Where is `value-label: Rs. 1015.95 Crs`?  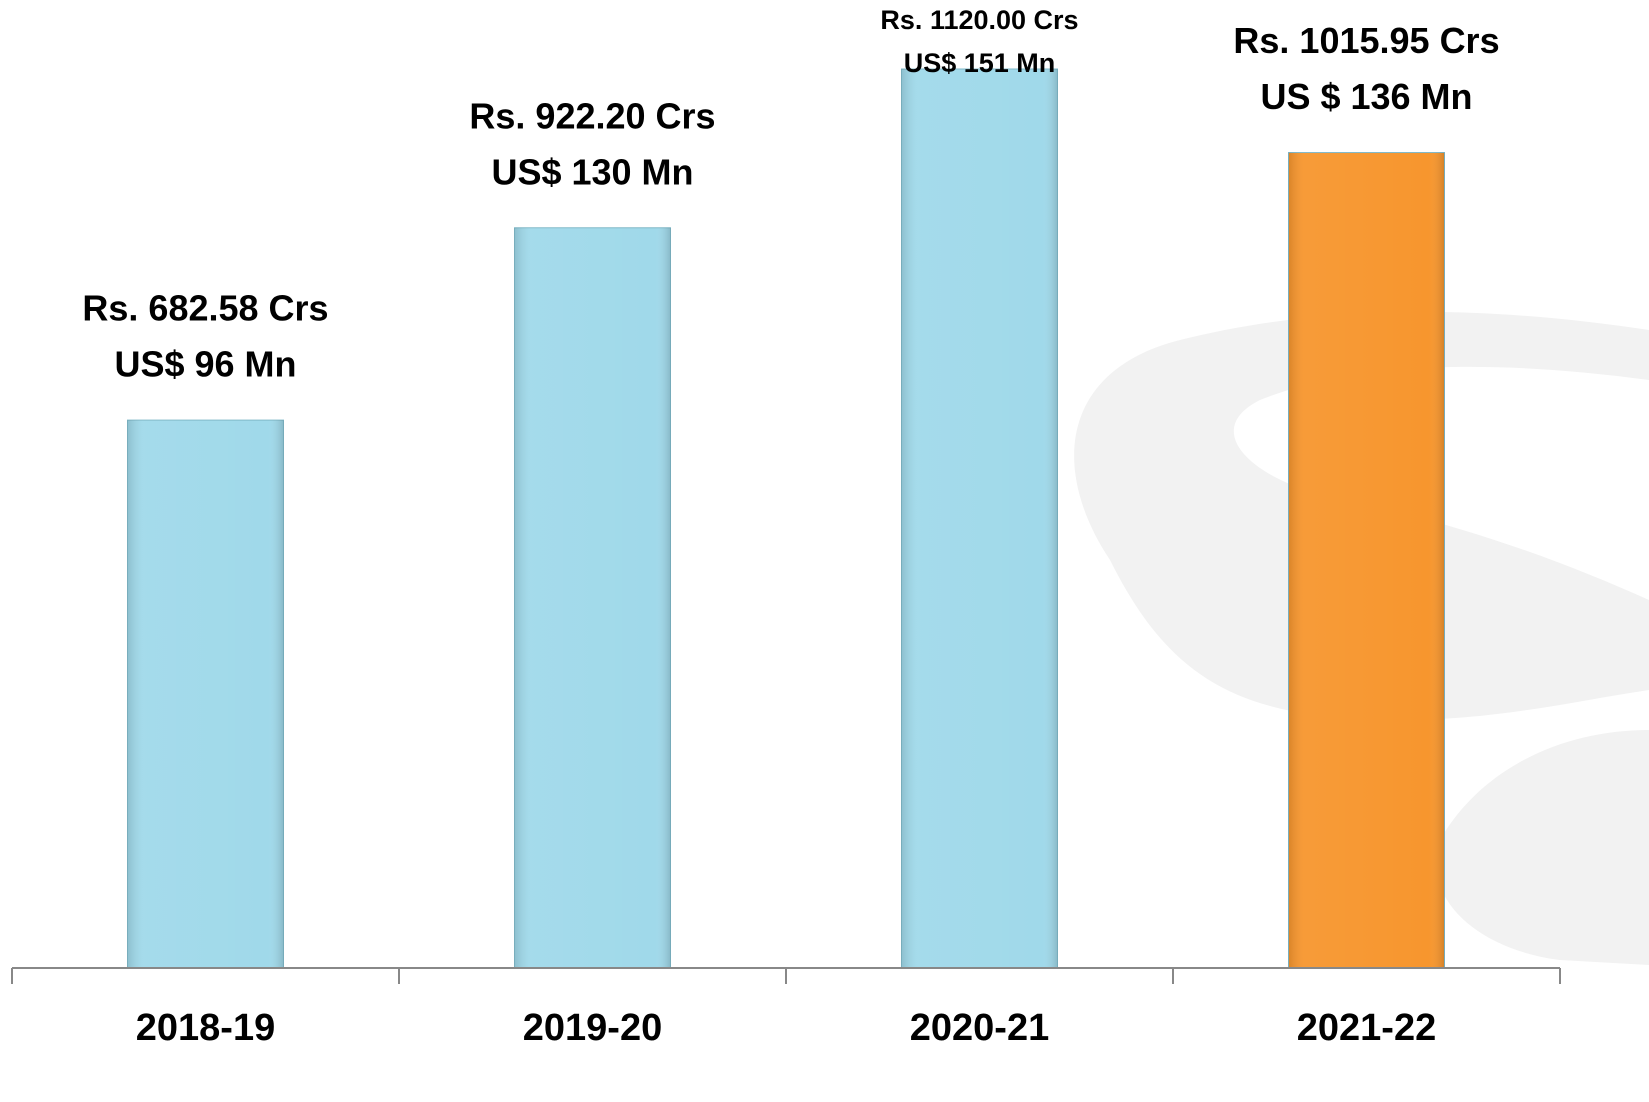
value-label: Rs. 1015.95 Crs is located at coordinates (1366, 40).